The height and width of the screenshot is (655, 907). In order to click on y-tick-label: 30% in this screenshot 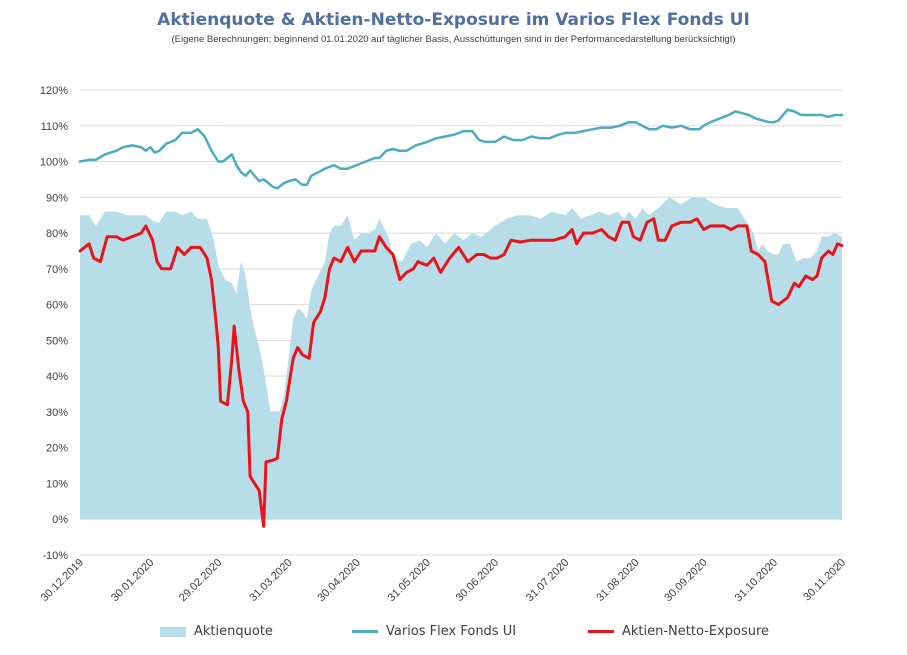, I will do `click(57, 413)`.